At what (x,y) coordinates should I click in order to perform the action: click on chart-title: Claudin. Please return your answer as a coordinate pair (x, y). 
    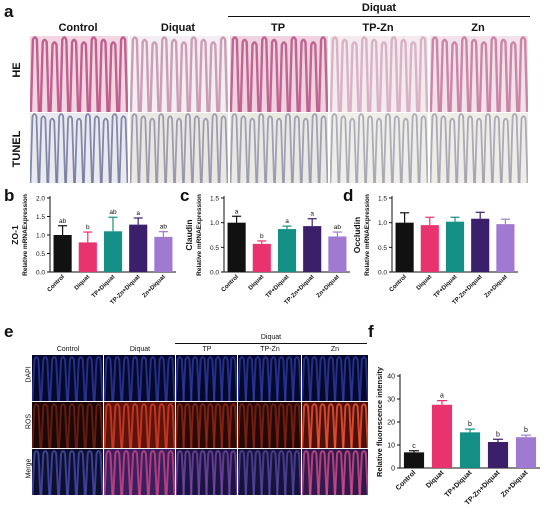
    Looking at the image, I should click on (189, 234).